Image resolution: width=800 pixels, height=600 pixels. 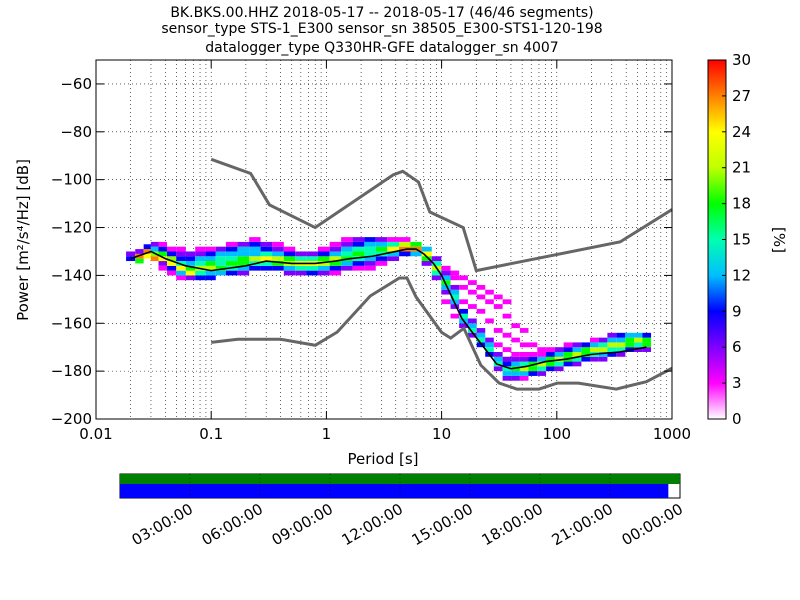 I want to click on availability-bar, so click(x=394, y=491).